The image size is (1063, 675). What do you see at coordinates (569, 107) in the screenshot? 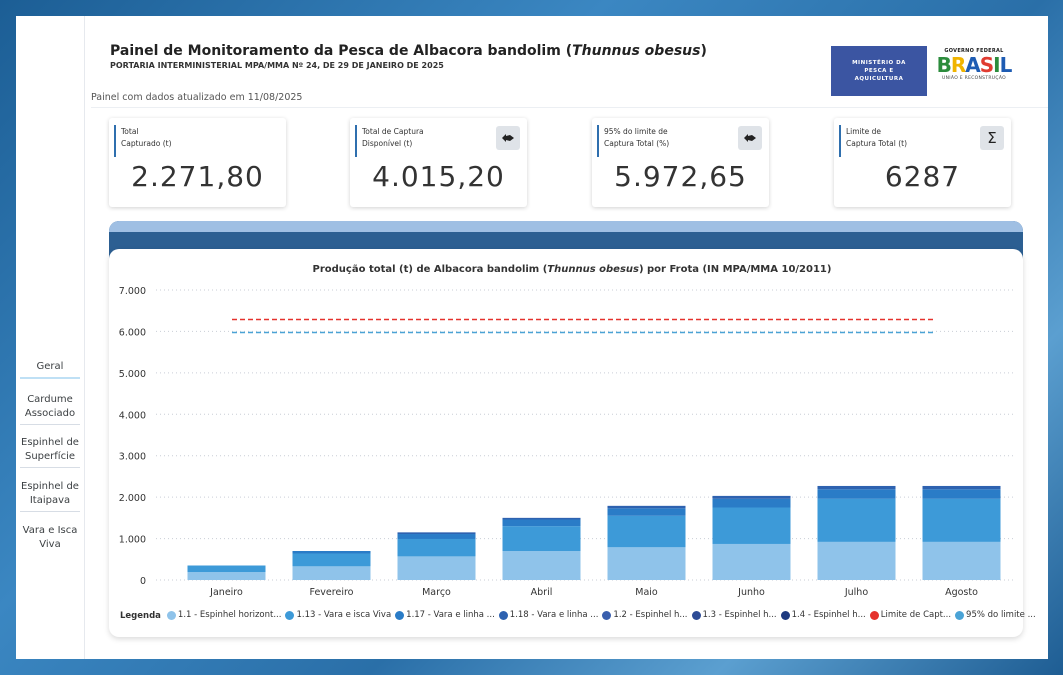
I see `divider` at bounding box center [569, 107].